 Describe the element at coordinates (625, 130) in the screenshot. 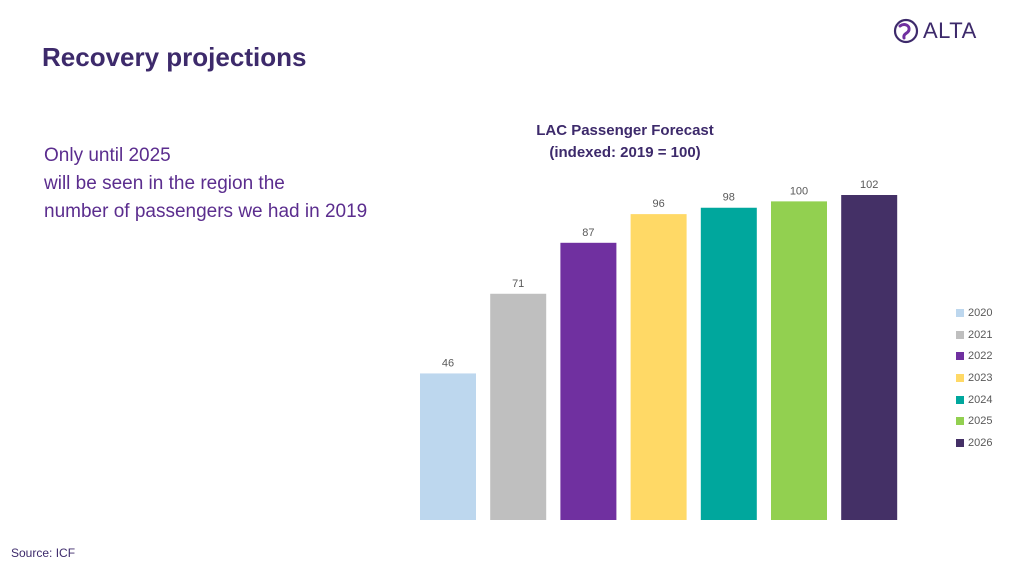

I see `chart-title-line: LAC Passenger Forecast` at that location.